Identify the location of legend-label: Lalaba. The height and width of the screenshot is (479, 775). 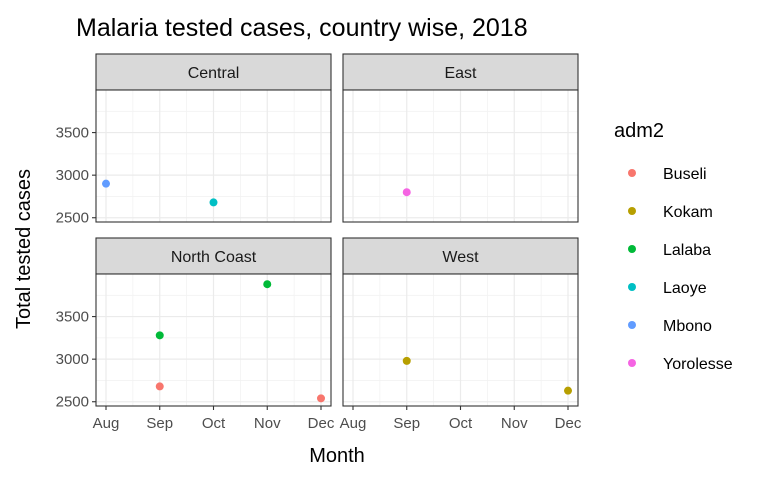
(687, 250).